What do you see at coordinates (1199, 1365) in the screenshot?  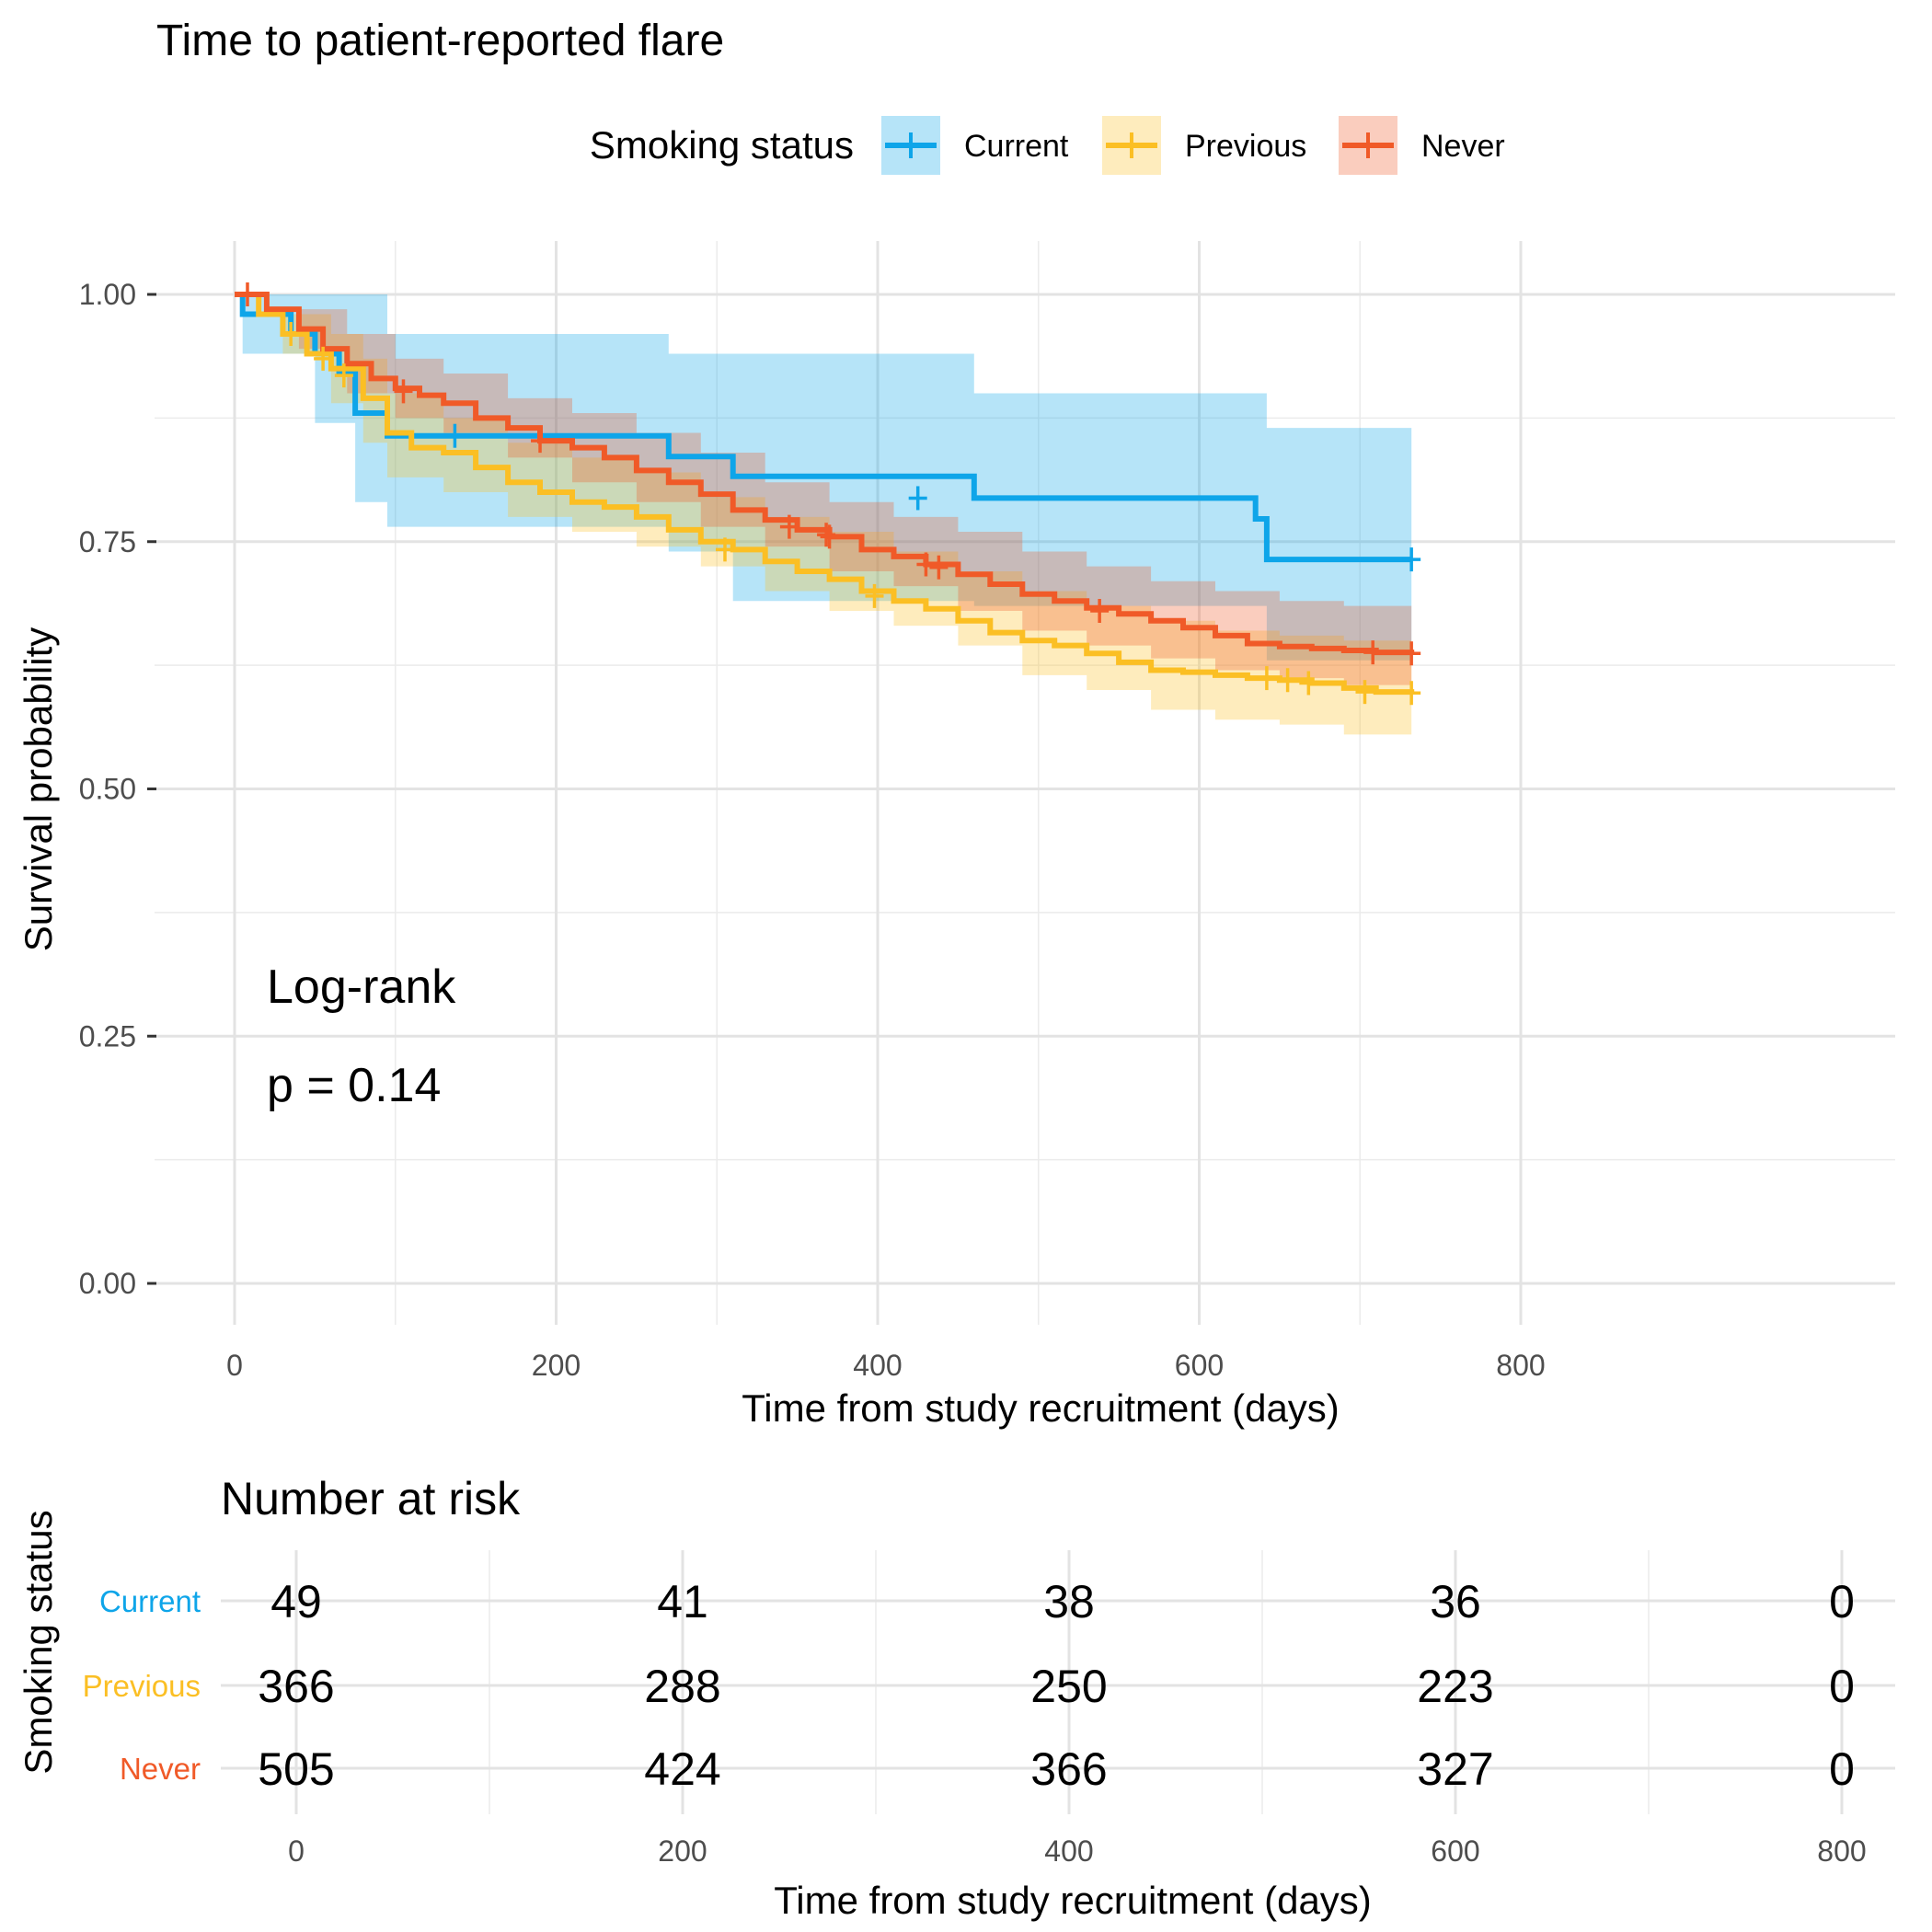 I see `x-tick-label: 600` at bounding box center [1199, 1365].